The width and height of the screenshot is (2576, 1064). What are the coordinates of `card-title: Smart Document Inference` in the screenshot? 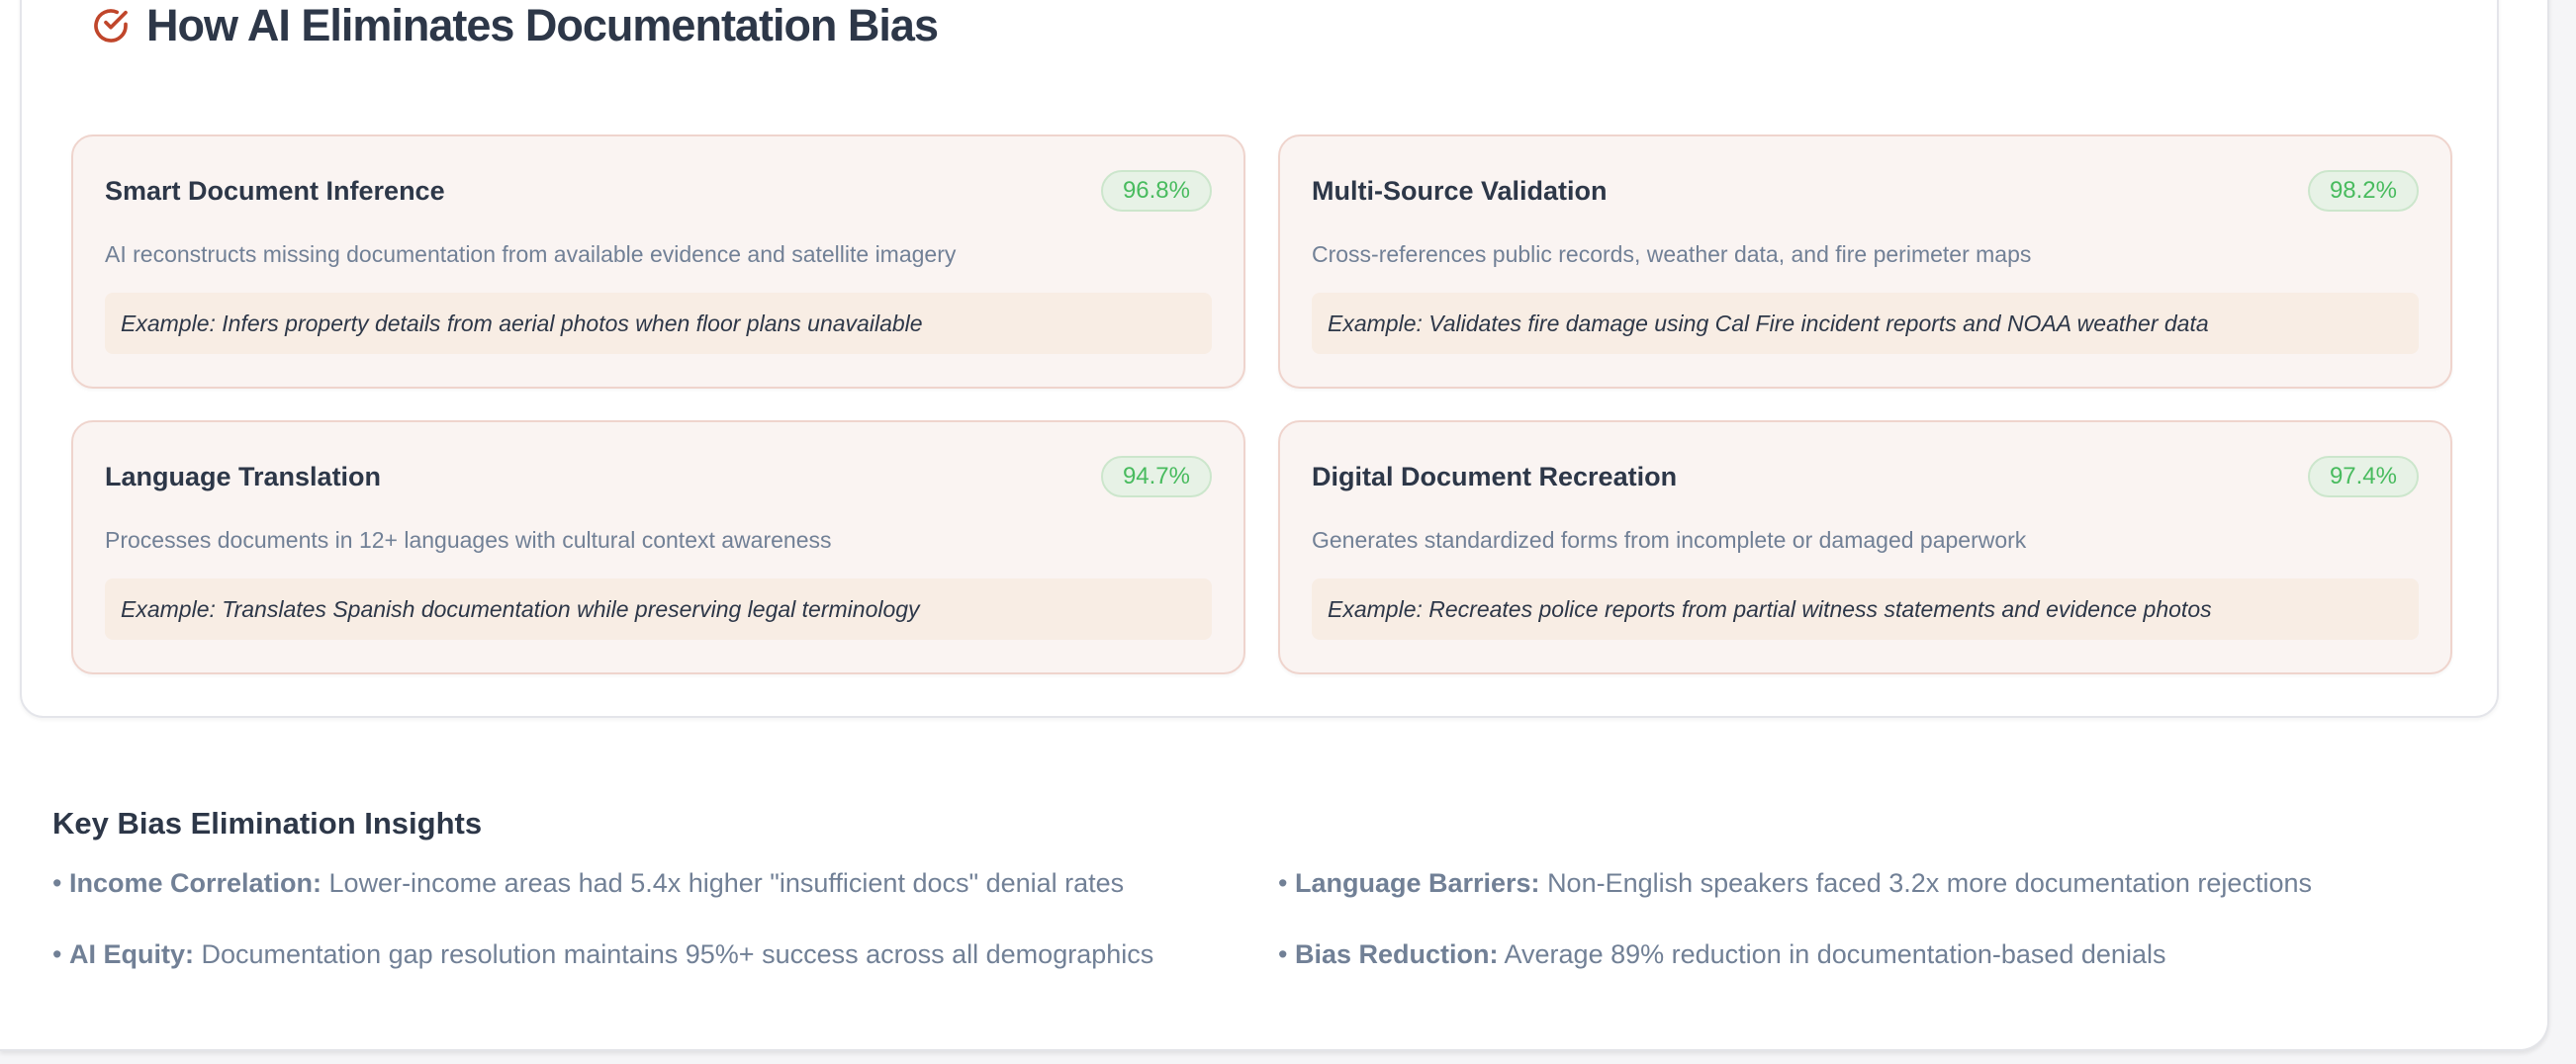 It's located at (275, 191).